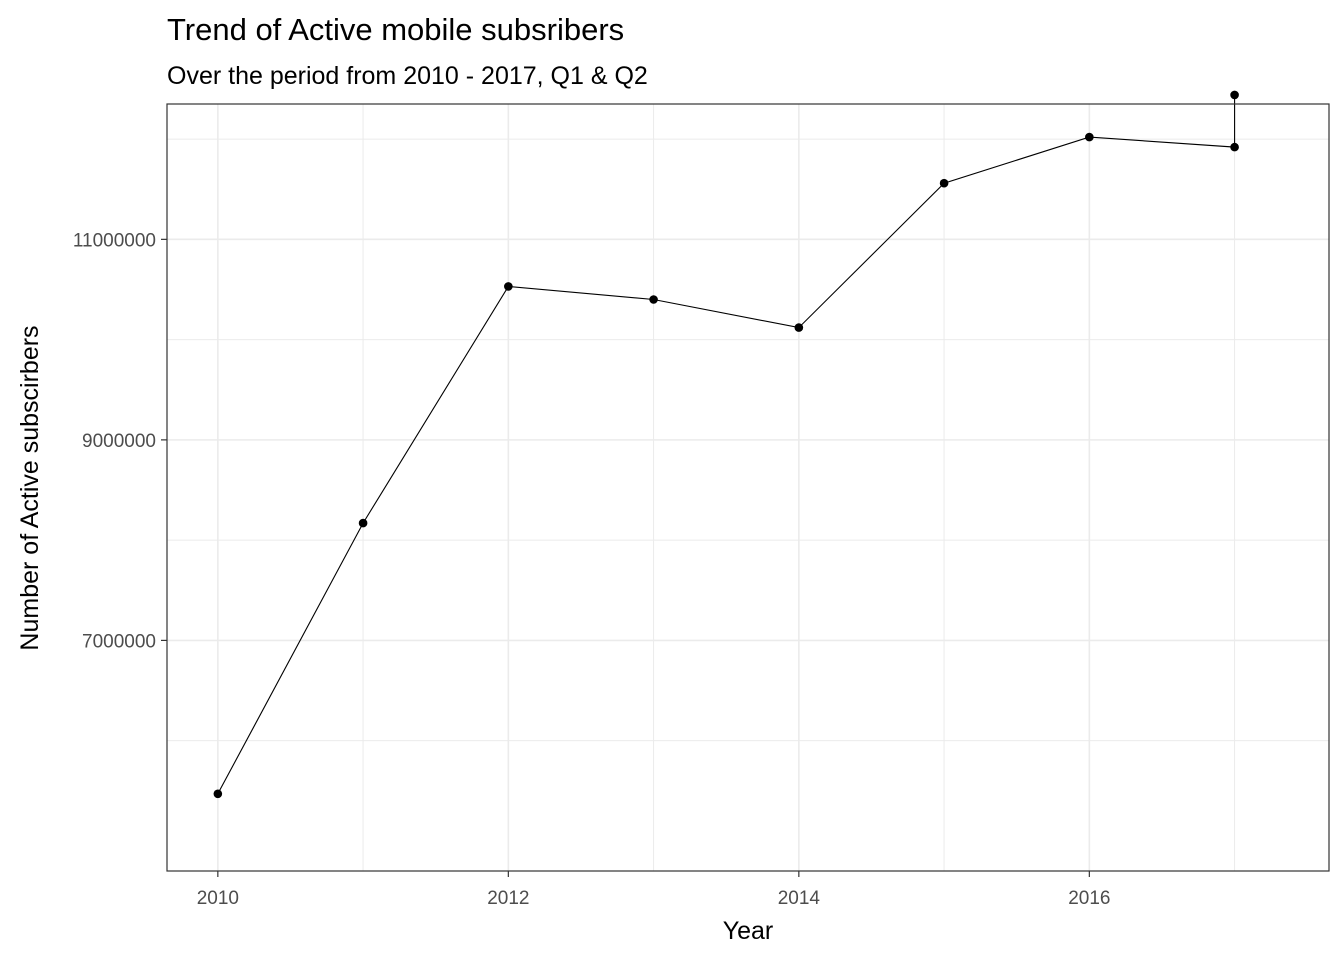 This screenshot has width=1344, height=960. I want to click on x-tick-label: 2010, so click(218, 898).